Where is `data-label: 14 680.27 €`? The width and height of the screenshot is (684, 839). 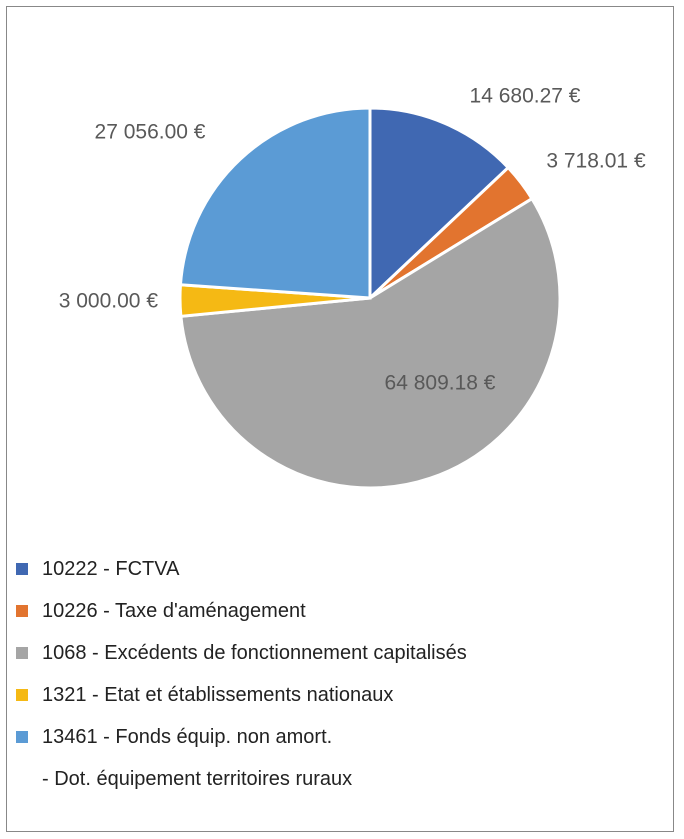 data-label: 14 680.27 € is located at coordinates (525, 96).